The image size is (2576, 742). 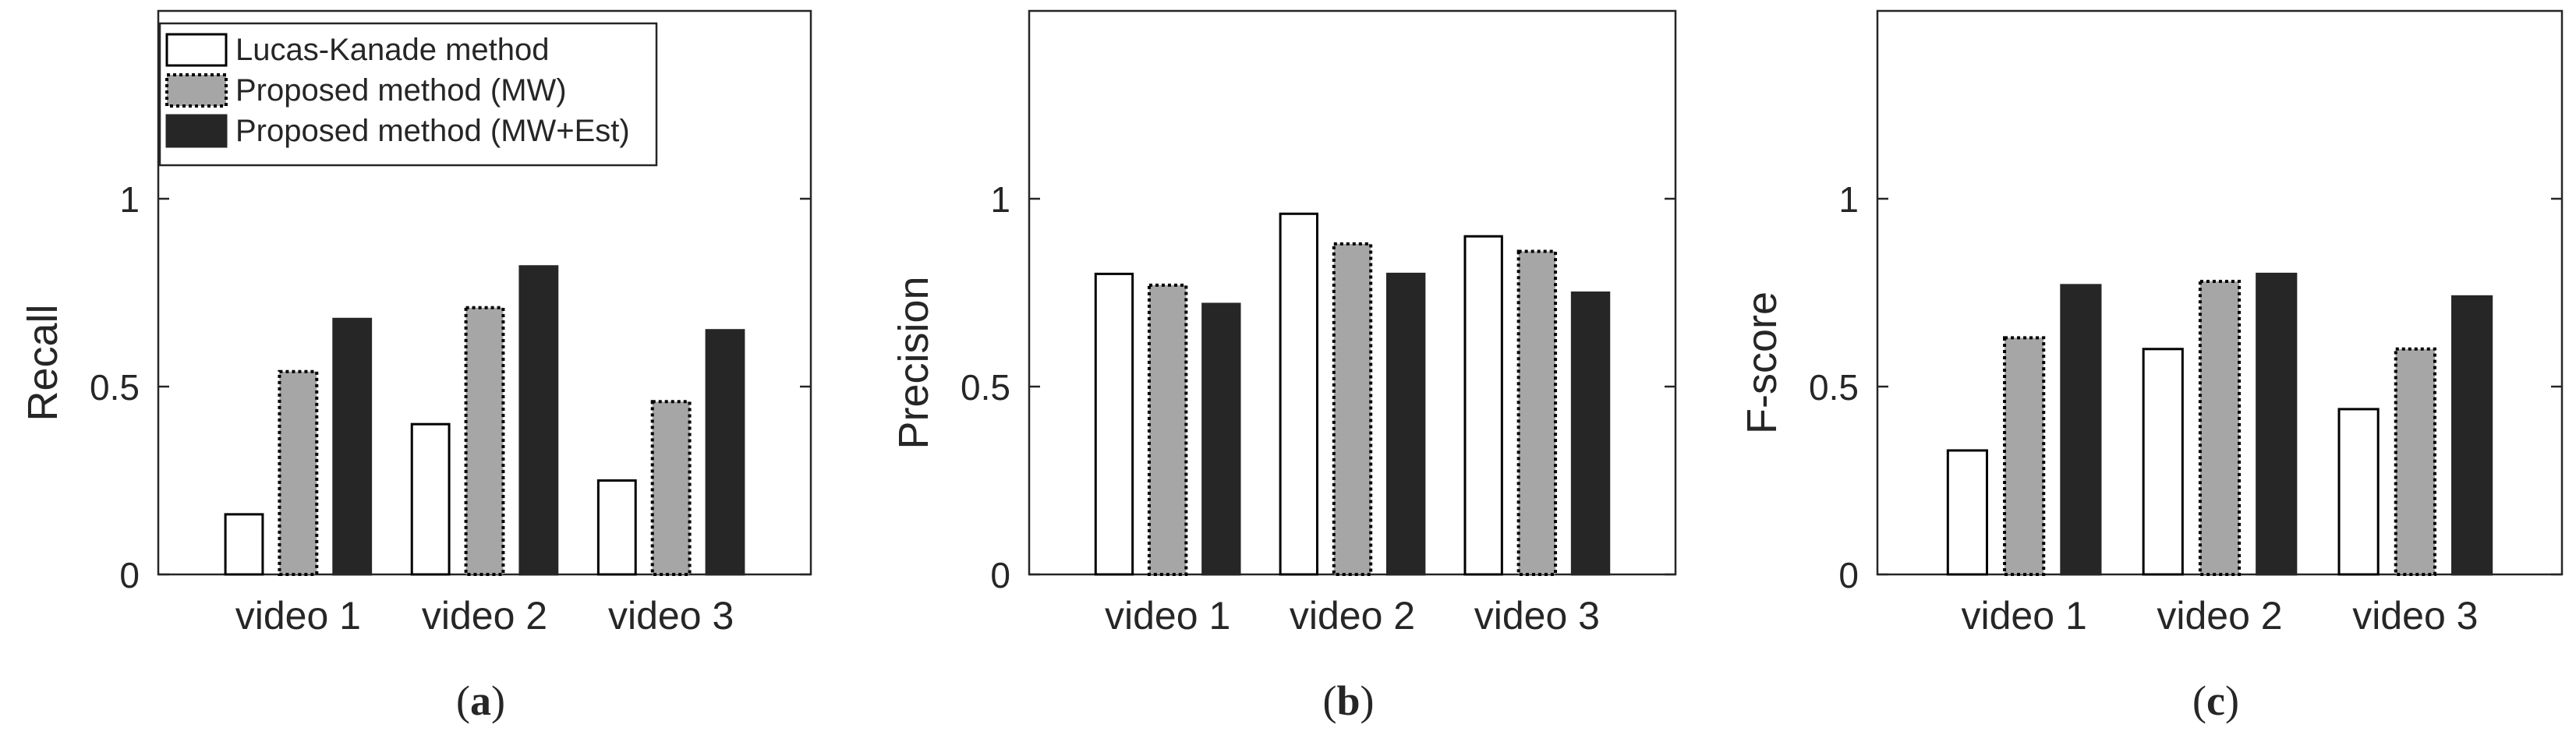 I want to click on panel-caption: (c), so click(x=2215, y=700).